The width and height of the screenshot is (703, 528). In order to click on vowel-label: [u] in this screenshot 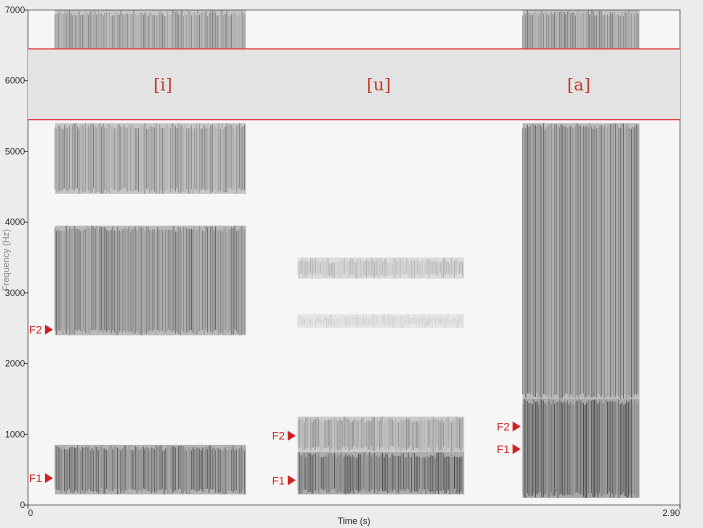, I will do `click(379, 85)`.